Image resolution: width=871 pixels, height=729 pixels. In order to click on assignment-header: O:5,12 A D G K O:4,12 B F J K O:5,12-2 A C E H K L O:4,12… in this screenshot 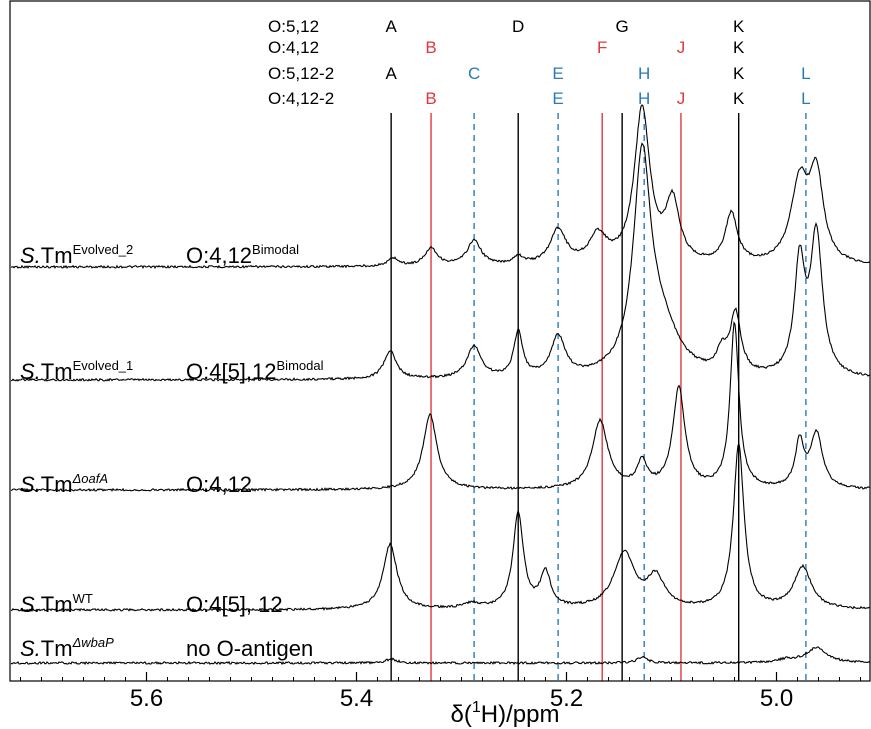, I will do `click(539, 62)`.